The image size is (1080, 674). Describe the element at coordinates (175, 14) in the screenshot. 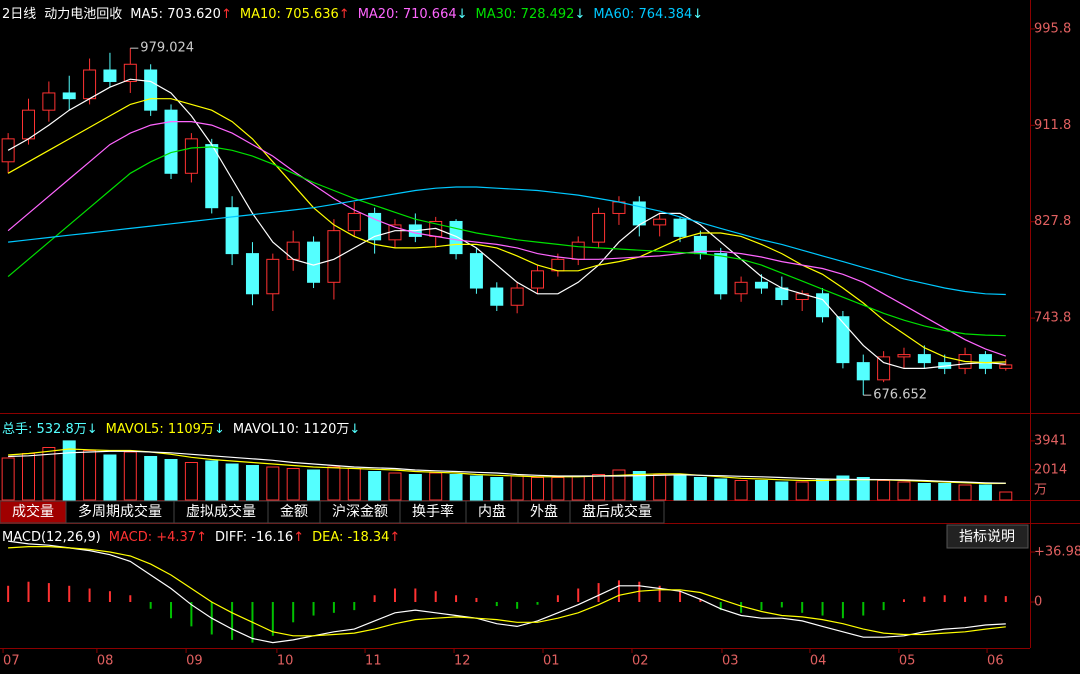

I see `legend-item: MA5: 703.620` at that location.